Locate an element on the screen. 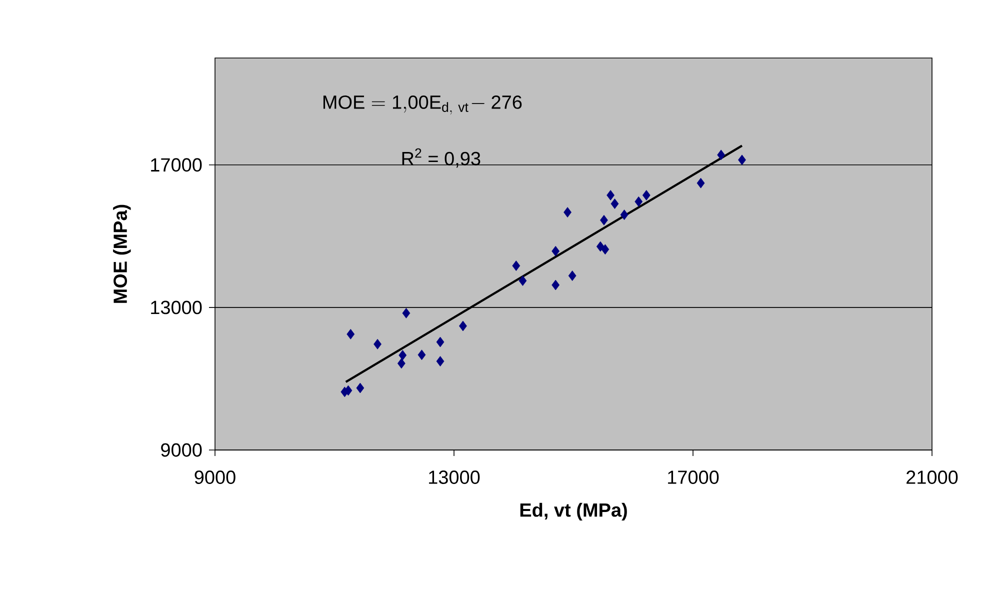 The width and height of the screenshot is (989, 599). y-tick-label: 9000 is located at coordinates (181, 450).